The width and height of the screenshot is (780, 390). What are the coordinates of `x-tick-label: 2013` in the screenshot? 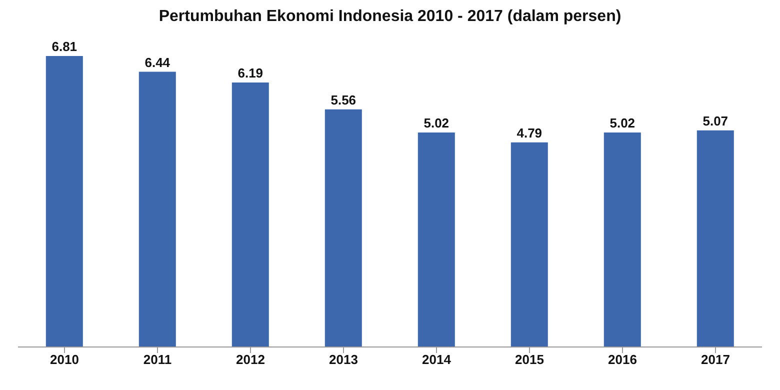 It's located at (343, 360).